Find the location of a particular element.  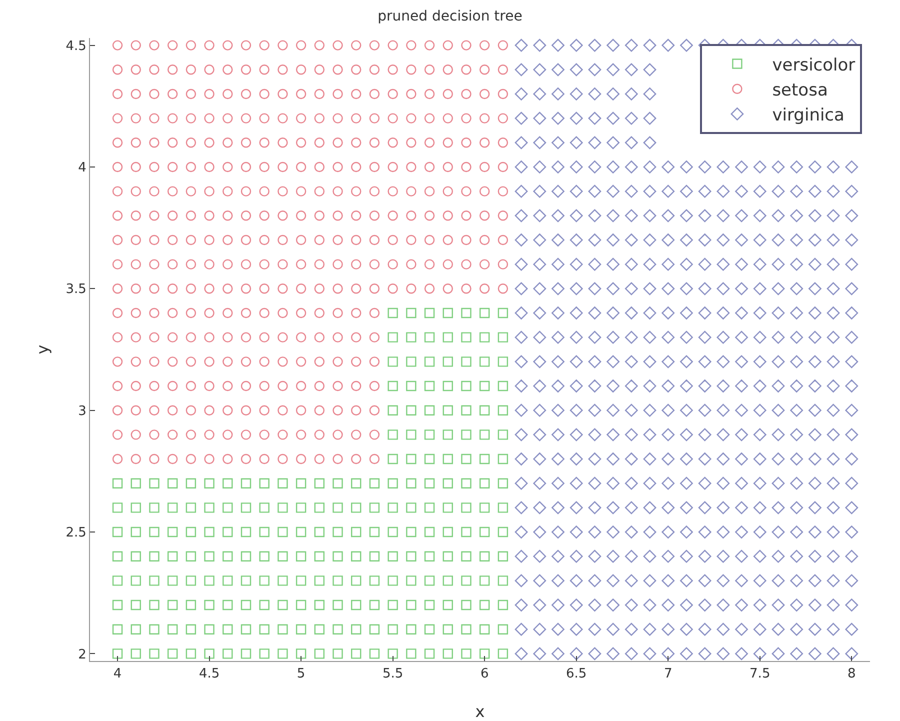

x-tick-label: 7 is located at coordinates (668, 674).